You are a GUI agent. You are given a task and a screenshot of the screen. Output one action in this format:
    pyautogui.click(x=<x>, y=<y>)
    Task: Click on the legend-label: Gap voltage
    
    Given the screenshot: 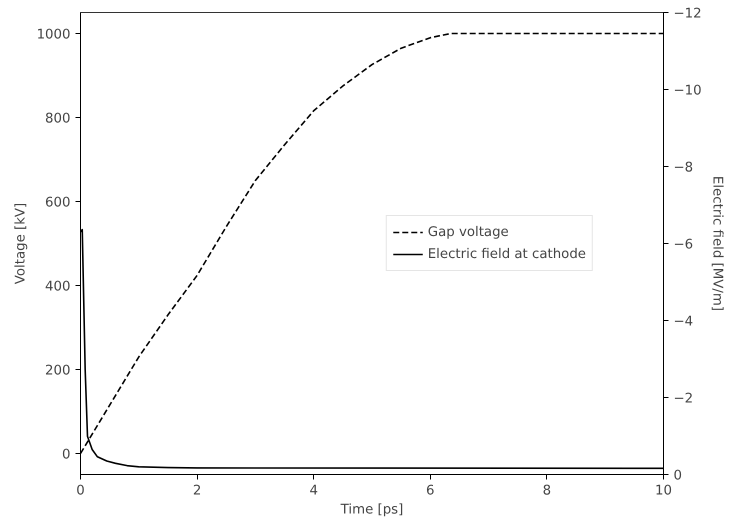 What is the action you would take?
    pyautogui.click(x=468, y=232)
    